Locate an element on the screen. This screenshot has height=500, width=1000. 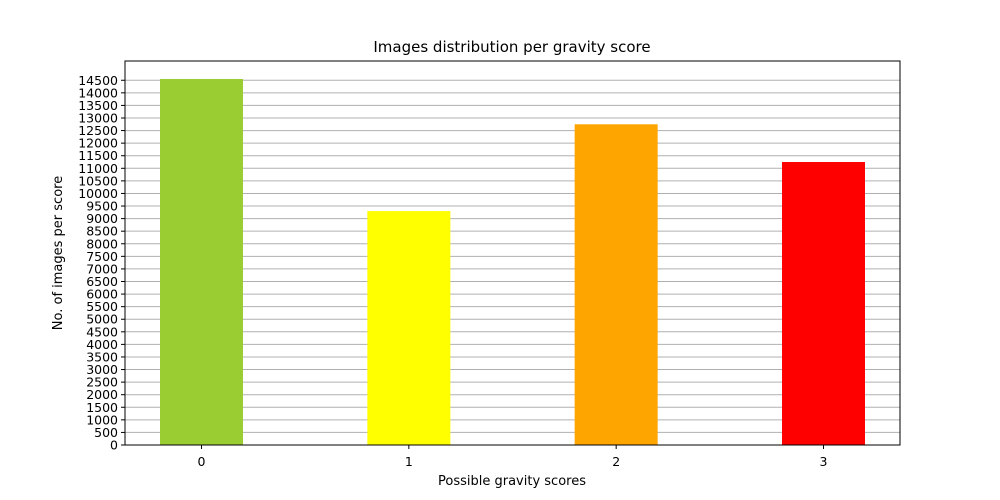
y-tick-label: 13000 is located at coordinates (98, 117).